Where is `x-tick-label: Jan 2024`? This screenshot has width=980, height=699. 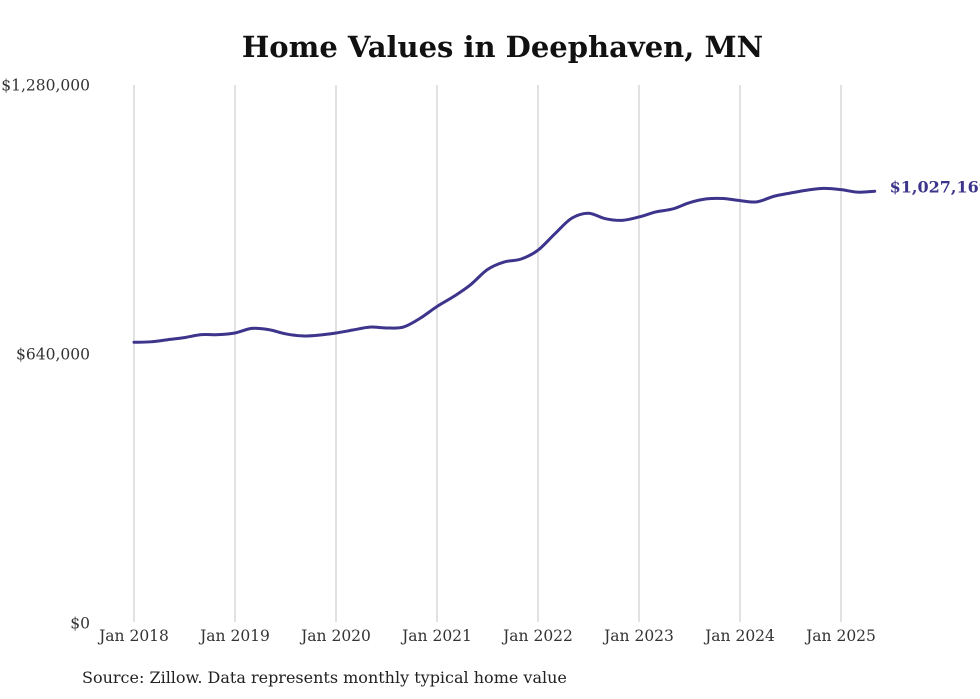
x-tick-label: Jan 2024 is located at coordinates (739, 636).